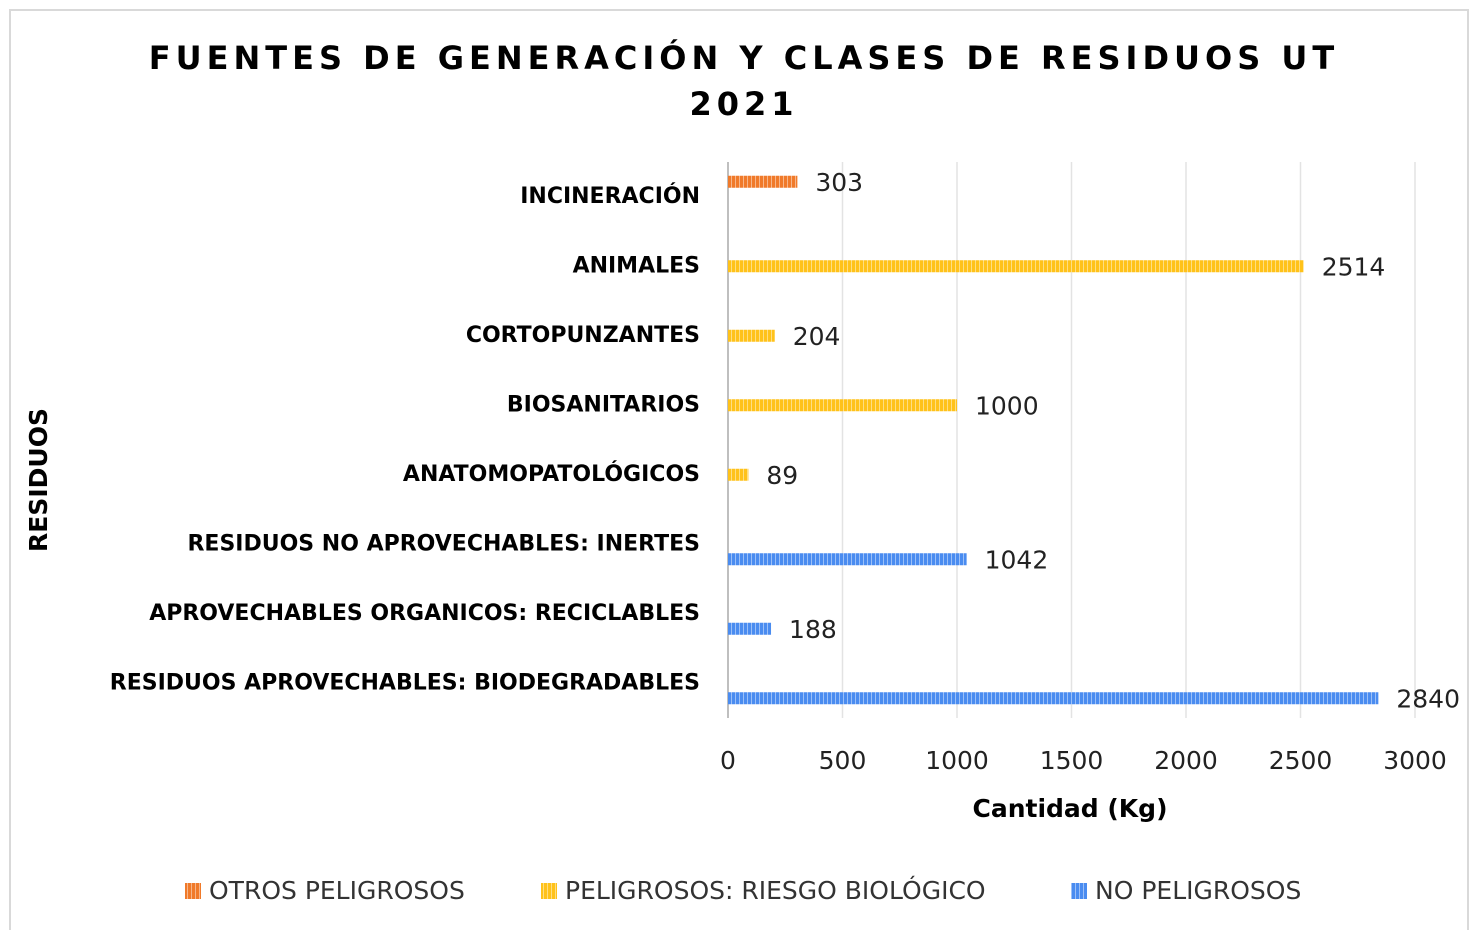  Describe the element at coordinates (843, 760) in the screenshot. I see `x-tick-label: 500` at that location.